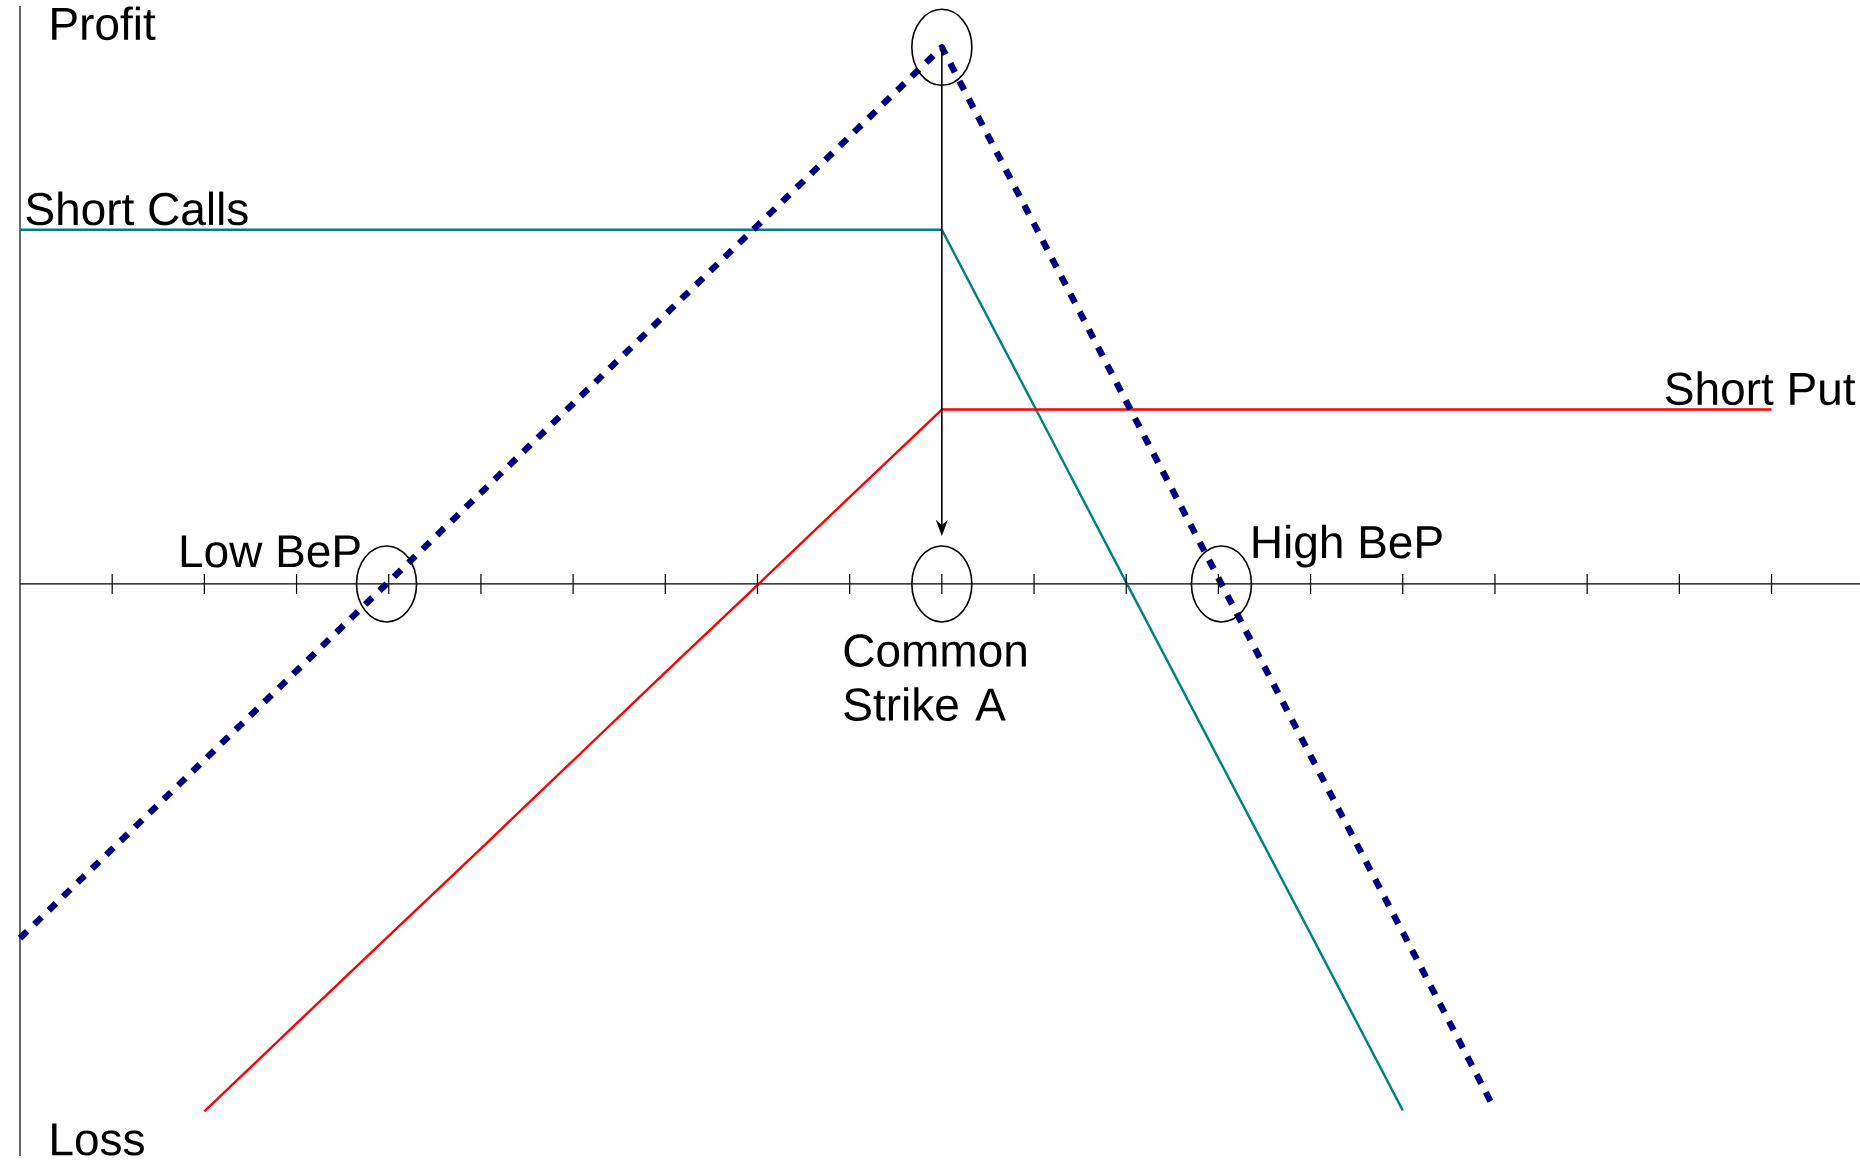  Describe the element at coordinates (935, 677) in the screenshot. I see `annotation: Common Strike A` at that location.